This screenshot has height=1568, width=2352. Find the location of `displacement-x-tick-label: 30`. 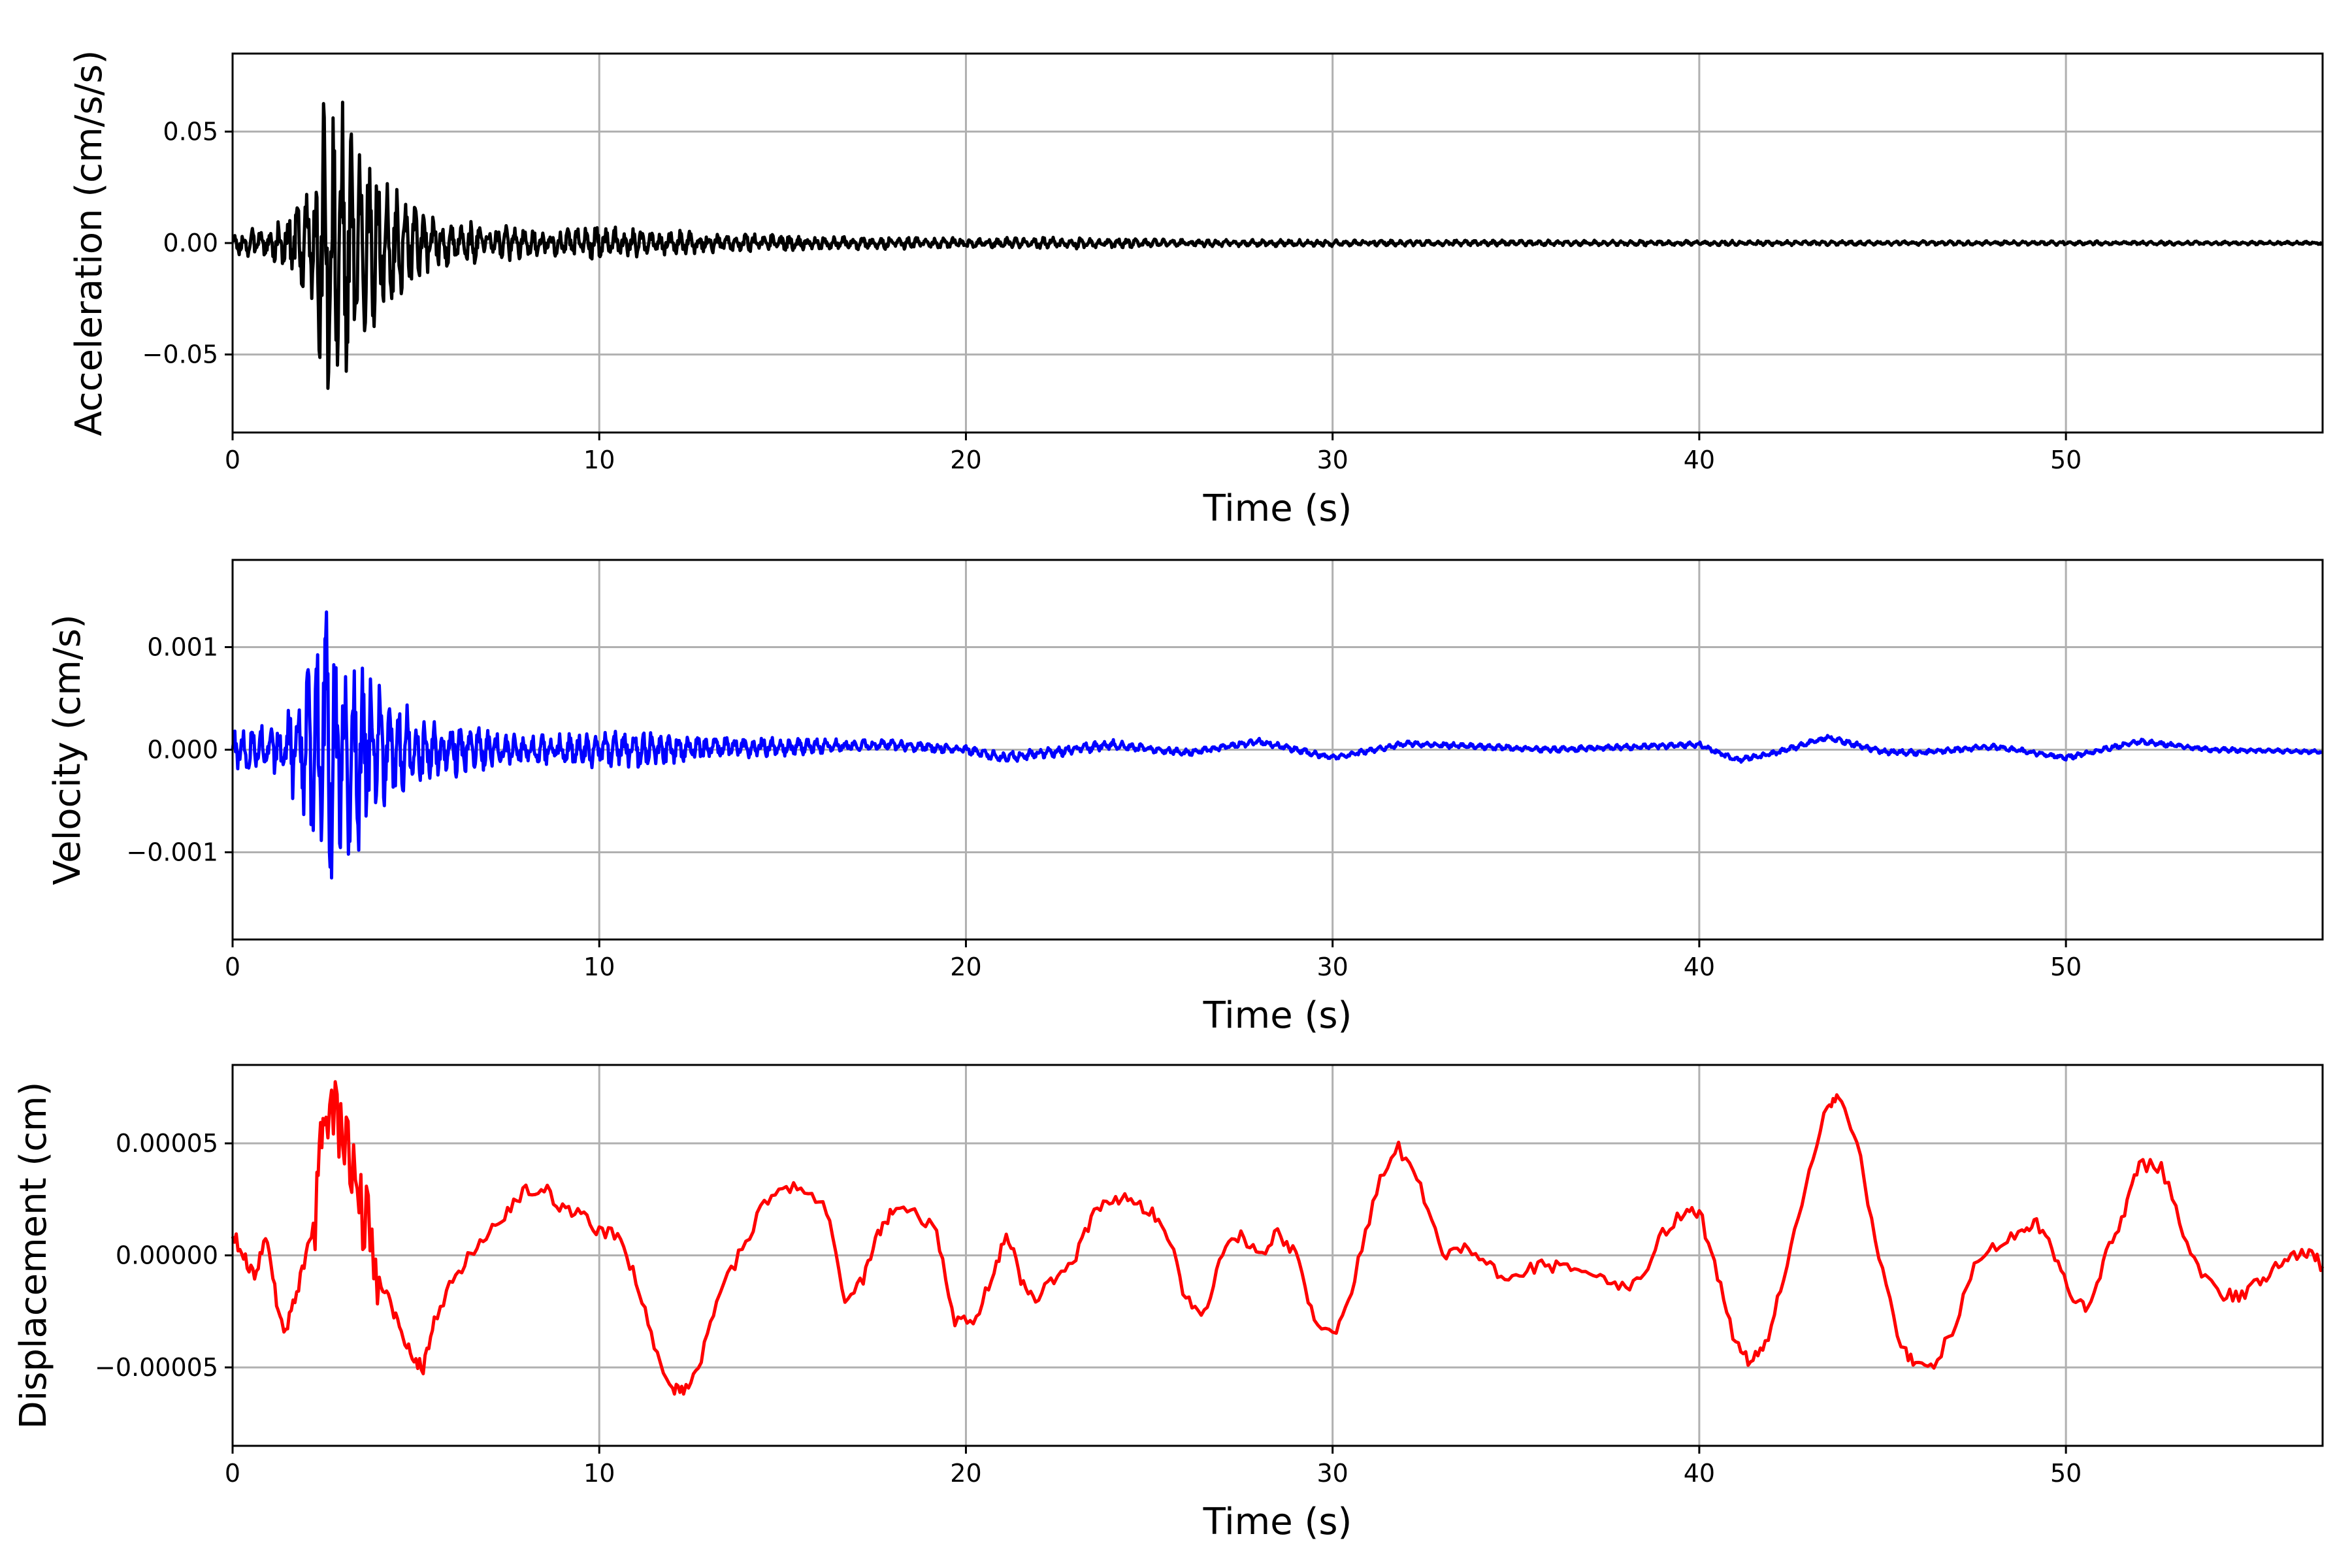

displacement-x-tick-label: 30 is located at coordinates (1332, 1473).